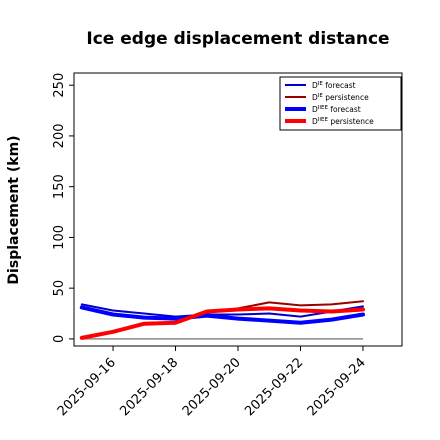 This screenshot has width=440, height=440. I want to click on x-tick-label: 2025-09-18, so click(149, 387).